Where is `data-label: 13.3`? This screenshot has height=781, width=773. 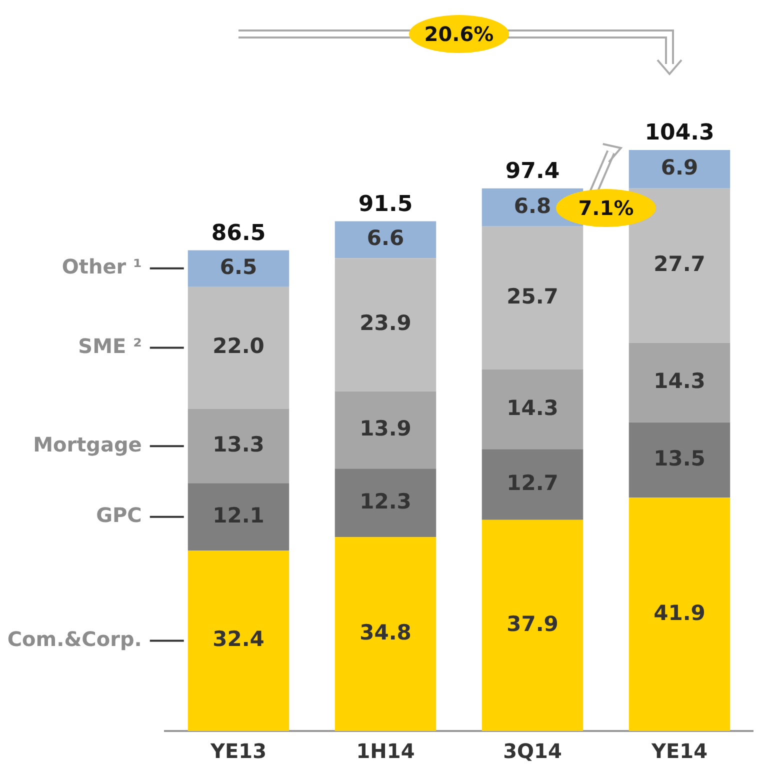 data-label: 13.3 is located at coordinates (238, 444).